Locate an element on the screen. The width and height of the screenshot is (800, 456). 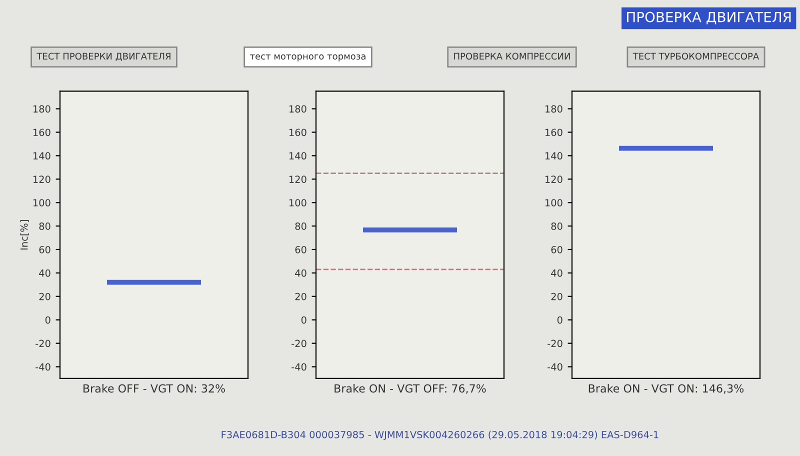
x-axis-title: Brake OFF - VGT ON: 32% is located at coordinates (154, 388).